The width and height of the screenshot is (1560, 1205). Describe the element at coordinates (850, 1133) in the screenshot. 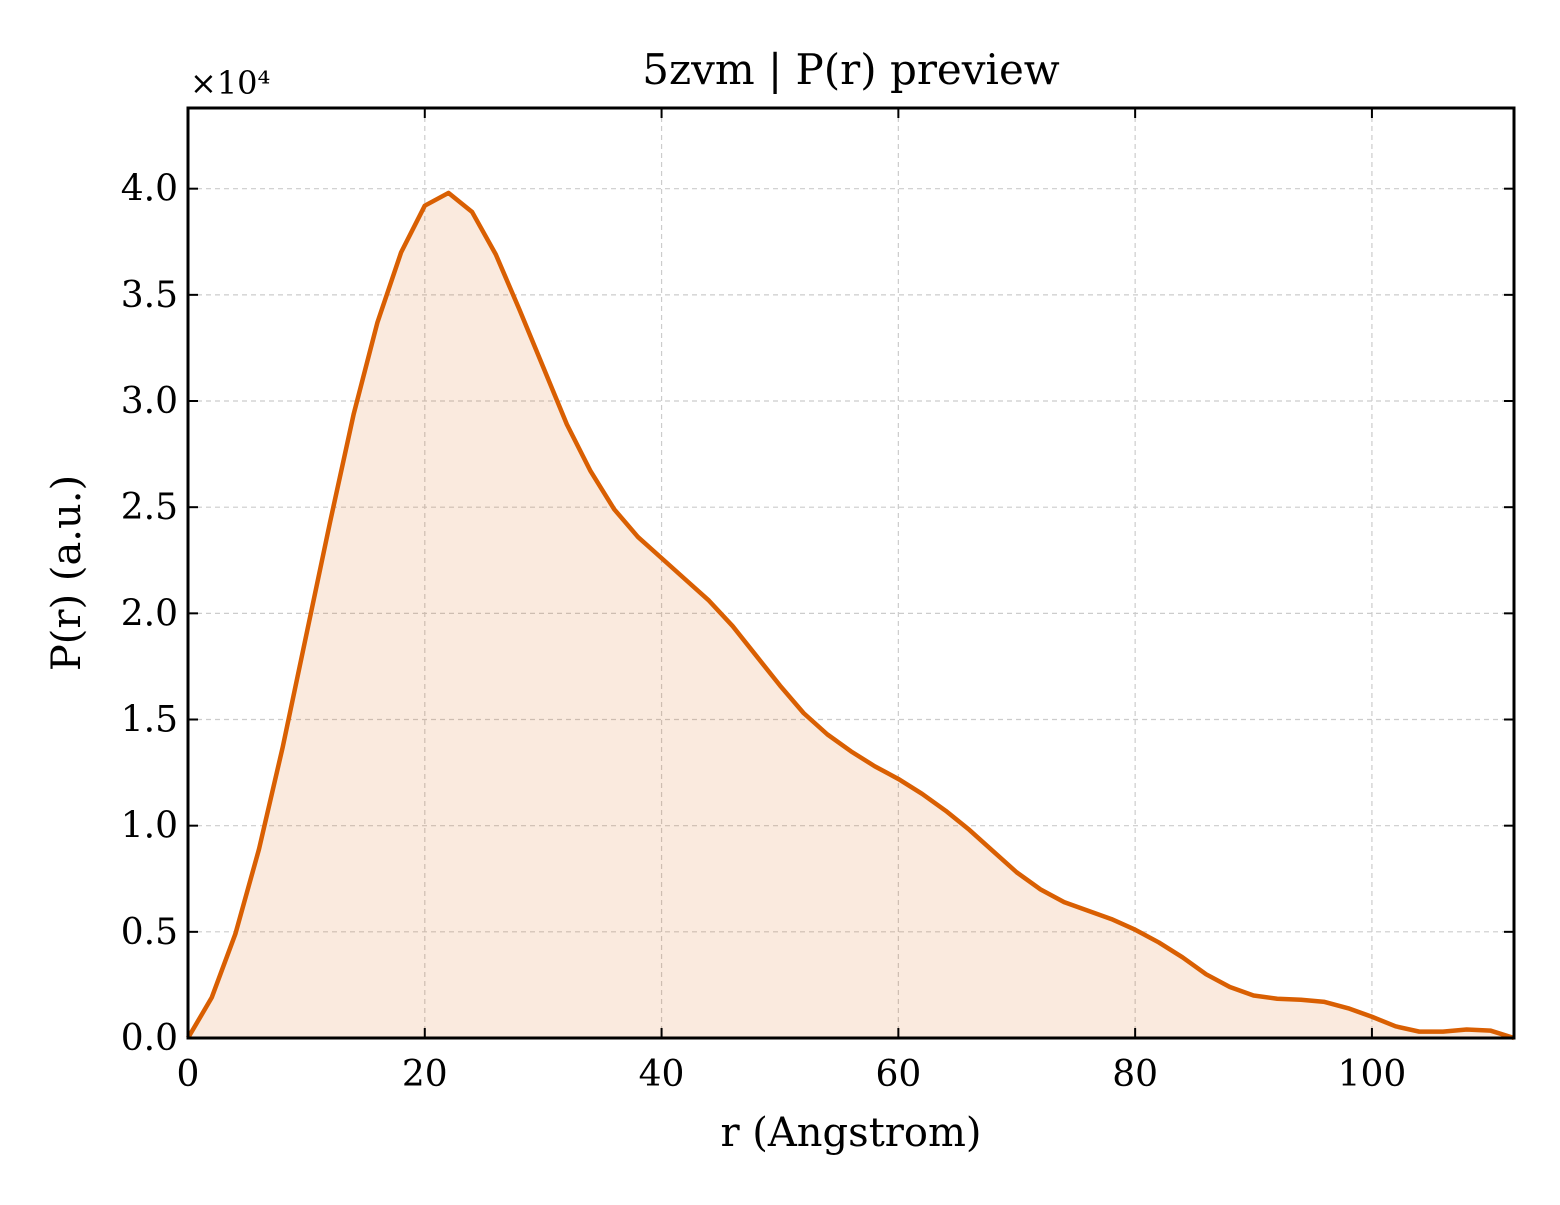

I see `x-axis-label: r (Angstrom)` at that location.